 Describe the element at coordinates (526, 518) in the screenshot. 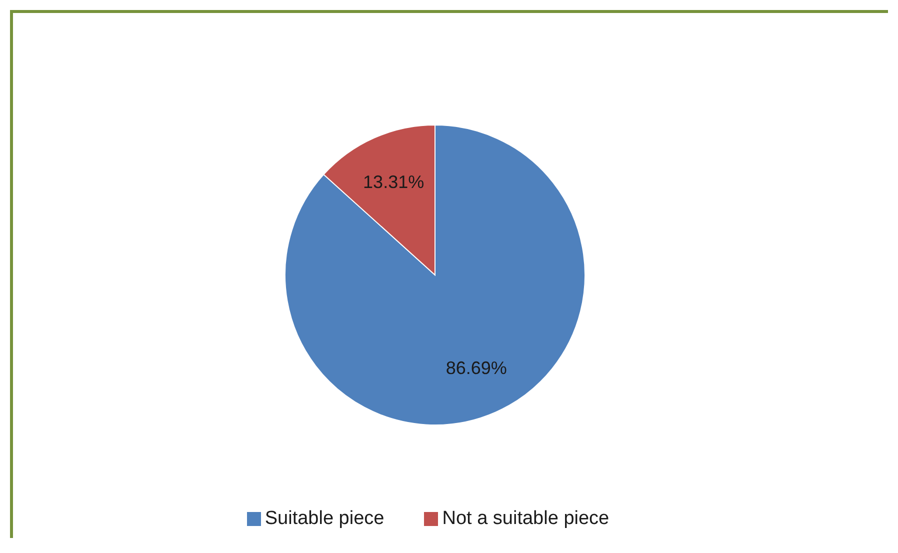

I see `legend-label: Not a suitable piece` at that location.